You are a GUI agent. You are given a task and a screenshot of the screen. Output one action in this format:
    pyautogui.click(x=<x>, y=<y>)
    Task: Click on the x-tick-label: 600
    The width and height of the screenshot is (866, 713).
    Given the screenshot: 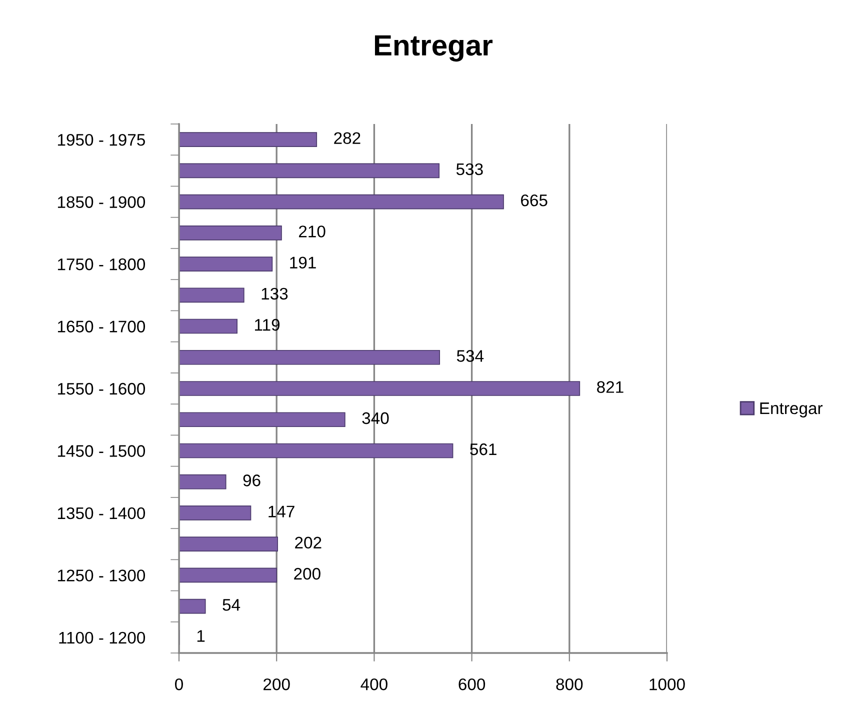 What is the action you would take?
    pyautogui.click(x=472, y=684)
    